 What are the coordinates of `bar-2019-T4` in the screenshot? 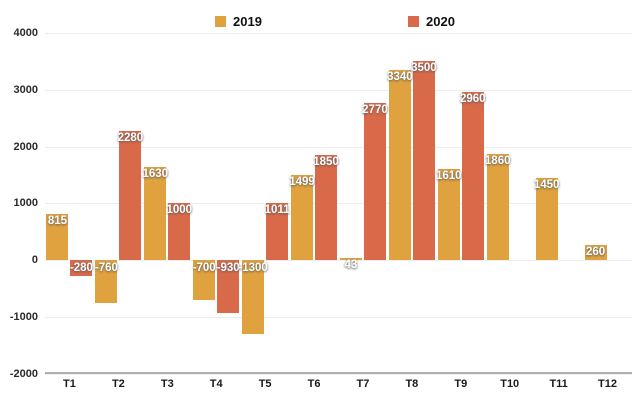 It's located at (204, 280).